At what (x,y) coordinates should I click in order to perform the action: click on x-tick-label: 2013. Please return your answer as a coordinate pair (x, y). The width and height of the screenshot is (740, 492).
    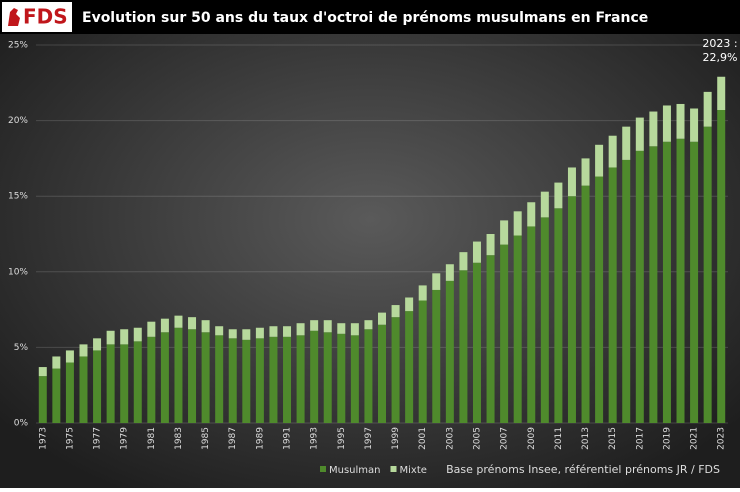
    Looking at the image, I should click on (586, 438).